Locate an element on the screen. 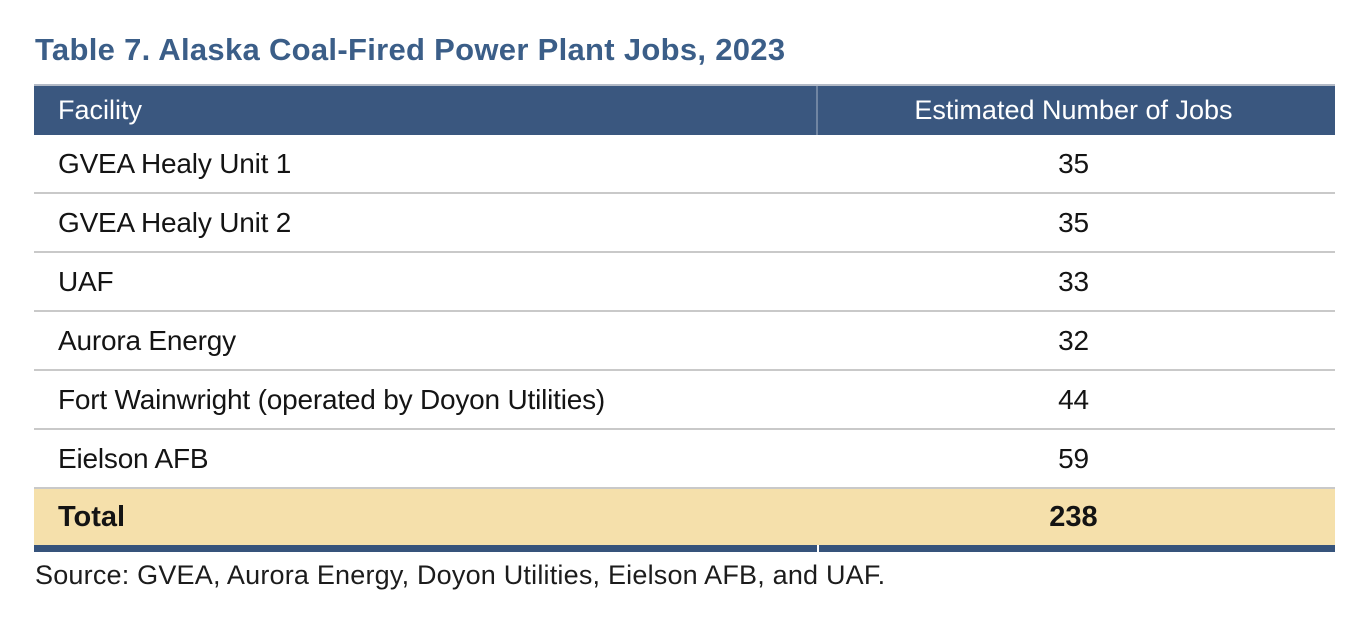  table-header-row: Facility Estimated Number of Jobs is located at coordinates (684, 109).